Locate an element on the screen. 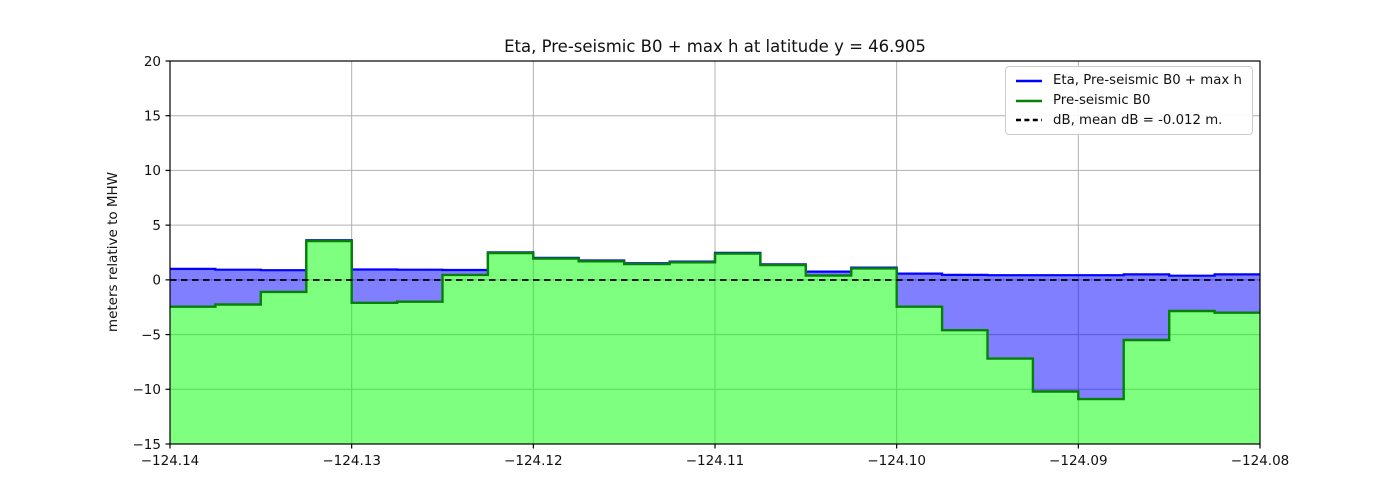  x-tick-label: −124.11 is located at coordinates (715, 461).